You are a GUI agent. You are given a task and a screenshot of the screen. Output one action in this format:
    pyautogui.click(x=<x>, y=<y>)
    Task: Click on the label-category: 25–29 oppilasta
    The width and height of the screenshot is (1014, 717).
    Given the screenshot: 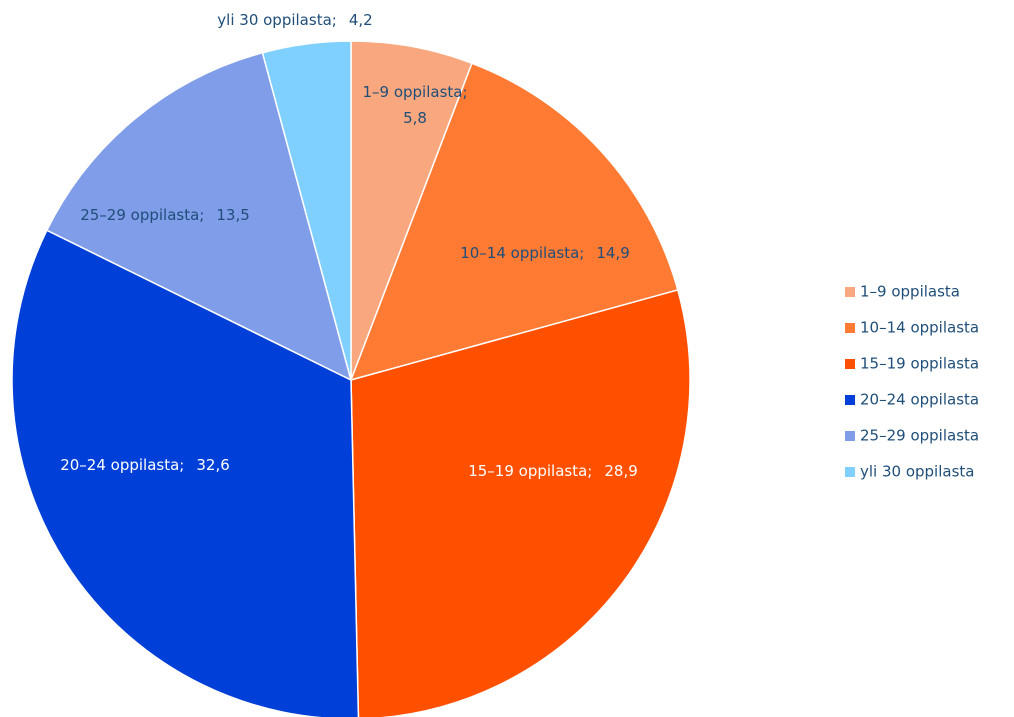 What is the action you would take?
    pyautogui.click(x=139, y=215)
    